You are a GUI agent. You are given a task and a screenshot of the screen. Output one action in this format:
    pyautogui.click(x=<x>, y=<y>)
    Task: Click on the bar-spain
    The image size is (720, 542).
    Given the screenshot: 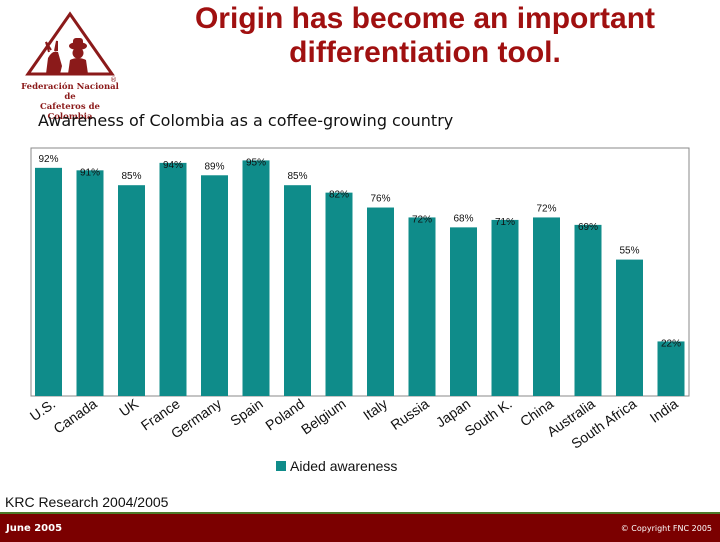 What is the action you would take?
    pyautogui.click(x=256, y=278)
    